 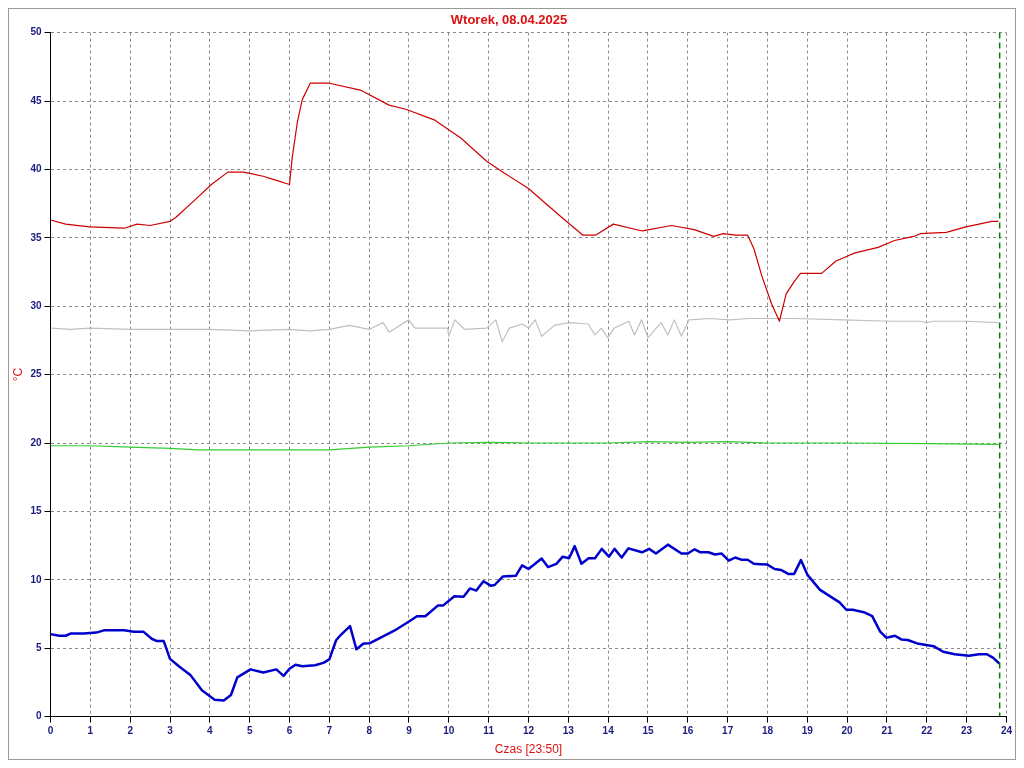 What do you see at coordinates (608, 731) in the screenshot?
I see `x-tick-label: 14` at bounding box center [608, 731].